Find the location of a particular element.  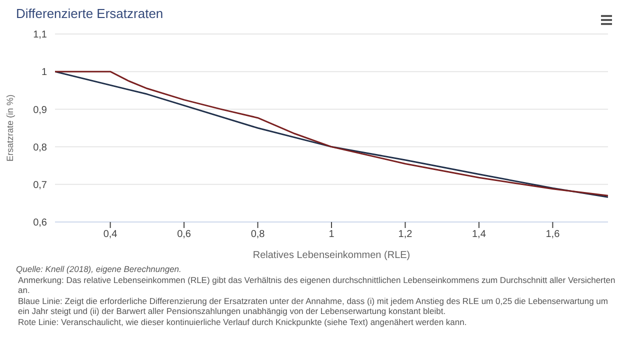

text: Anmerkung: Das relative Lebenseinkommen (RLE) gibt das Verhältnis des eigenen durchschnittlichen Lebenseinkommens zum Durchschnitt aller Versicherten an. is located at coordinates (316, 285).